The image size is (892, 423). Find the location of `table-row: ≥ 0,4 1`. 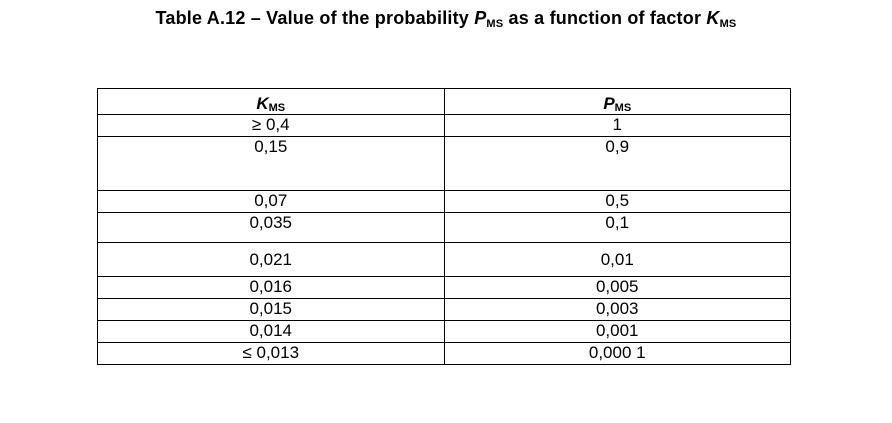

table-row: ≥ 0,4 1 is located at coordinates (444, 125).